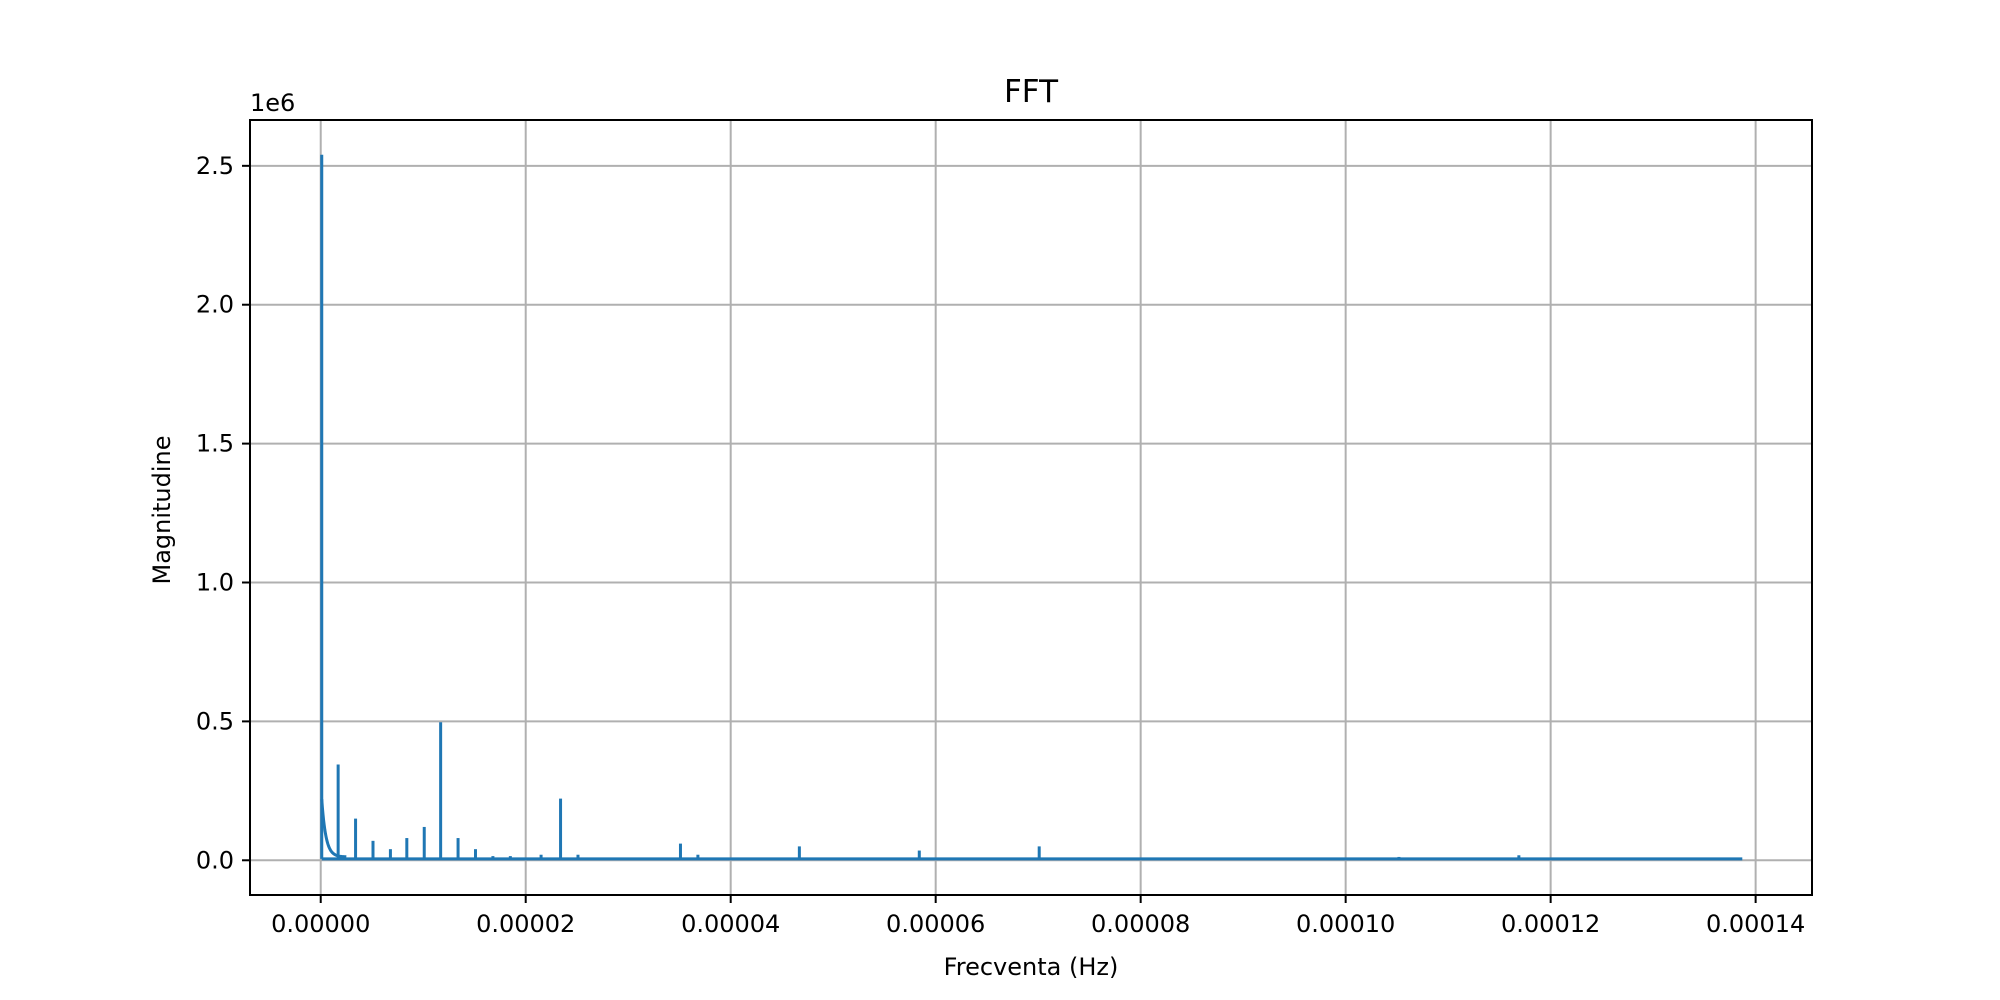 This screenshot has height=1000, width=2000. I want to click on x-tick-label: 0.00008, so click(1140, 924).